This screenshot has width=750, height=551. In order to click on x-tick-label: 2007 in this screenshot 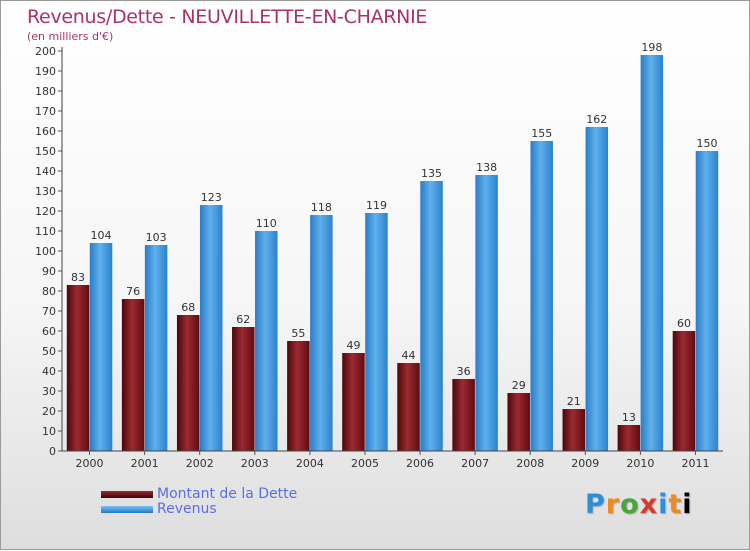, I will do `click(475, 463)`.